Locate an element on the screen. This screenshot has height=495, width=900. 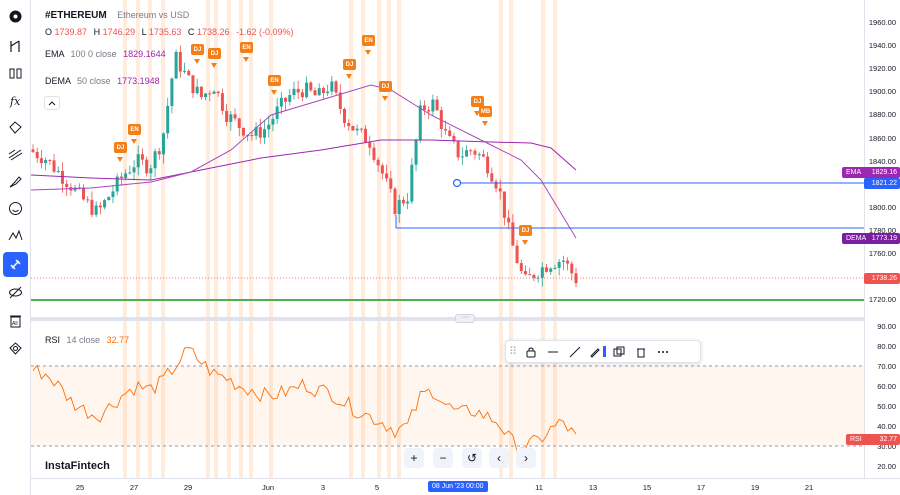
visibility-button is located at coordinates (15, 348).